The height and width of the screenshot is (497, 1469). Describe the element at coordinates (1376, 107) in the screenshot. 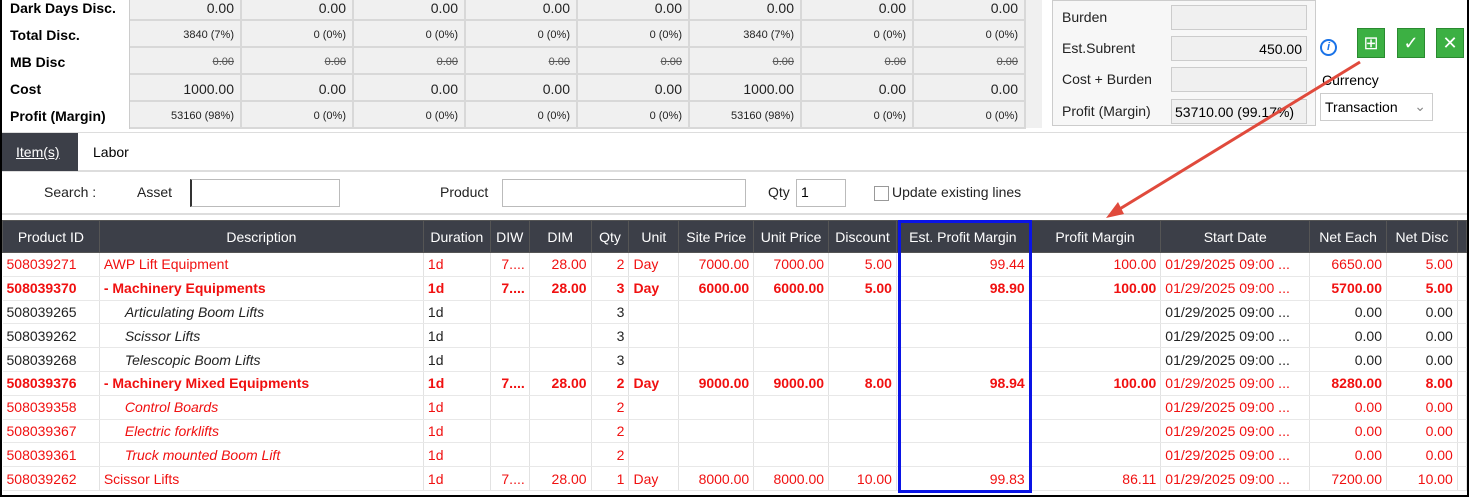

I see `currency-select: Transaction ⌄` at that location.